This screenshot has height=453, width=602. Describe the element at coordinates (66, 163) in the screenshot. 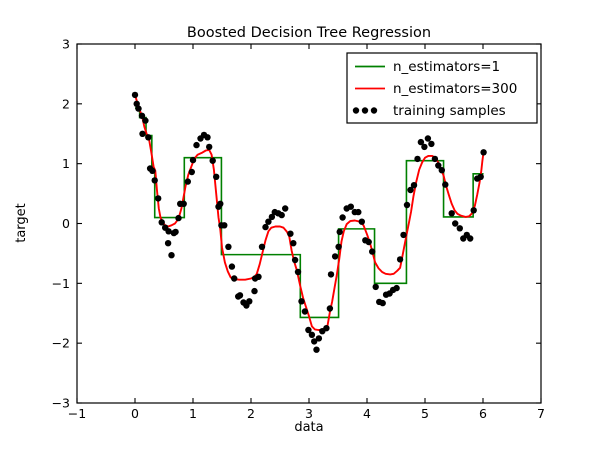

I see `y-tick-label: 1` at that location.